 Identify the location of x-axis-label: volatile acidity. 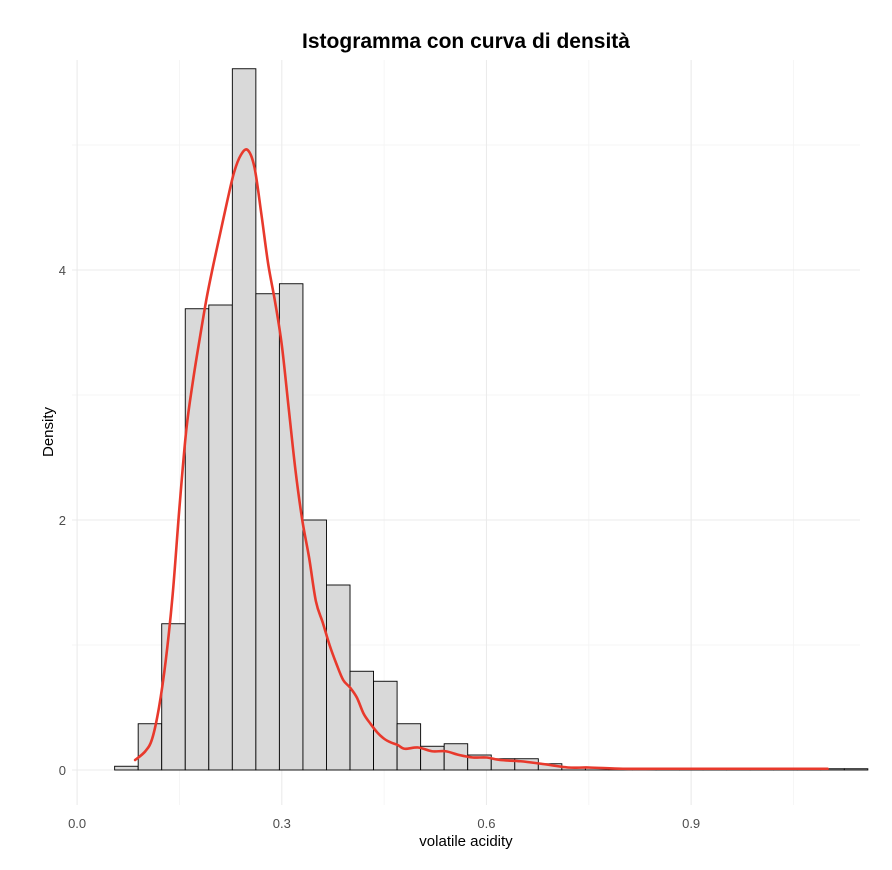
(466, 841).